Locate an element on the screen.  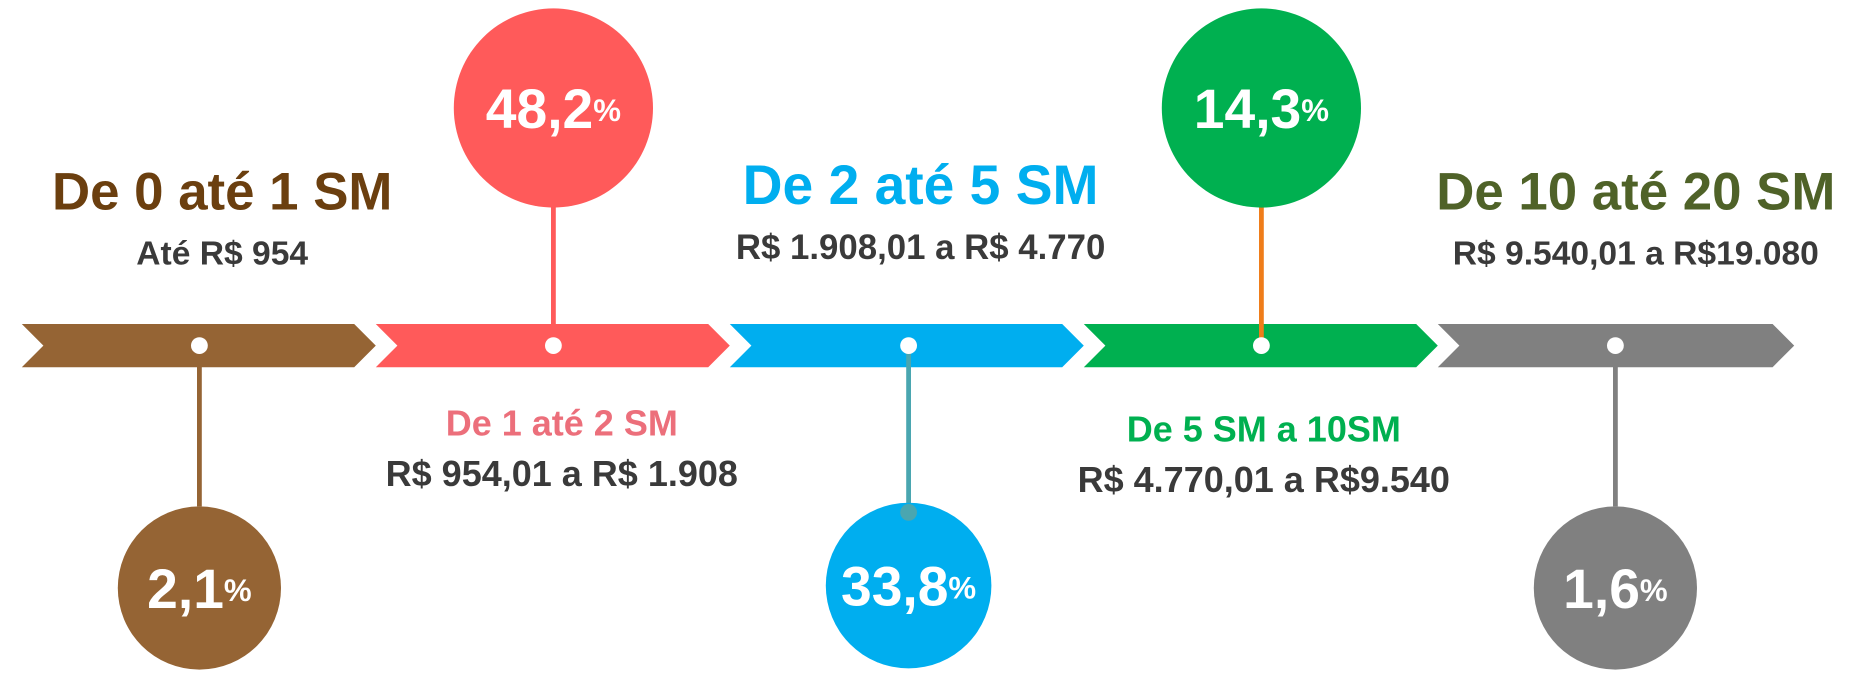
segment-range: R$ 4.770,01 a R$9.540 is located at coordinates (1264, 479).